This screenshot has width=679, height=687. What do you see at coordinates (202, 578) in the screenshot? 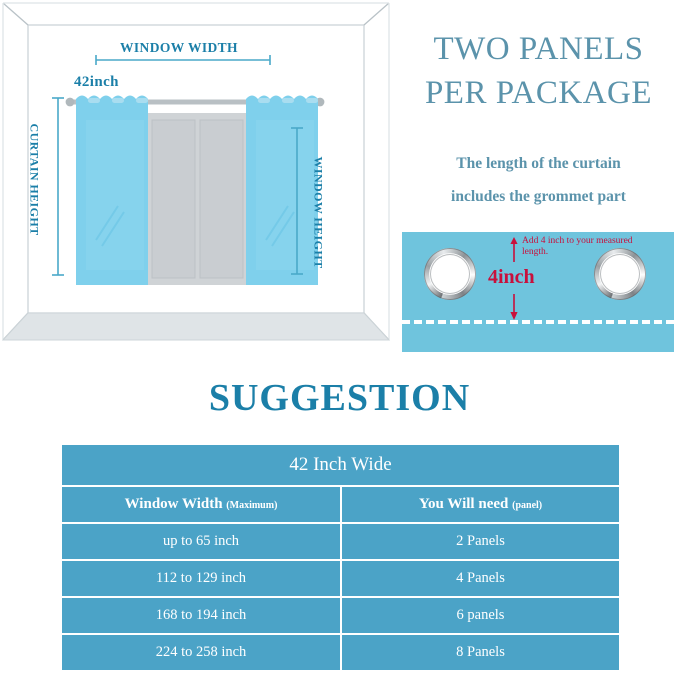
I see `cell-window-width: 112 to 129 inch` at bounding box center [202, 578].